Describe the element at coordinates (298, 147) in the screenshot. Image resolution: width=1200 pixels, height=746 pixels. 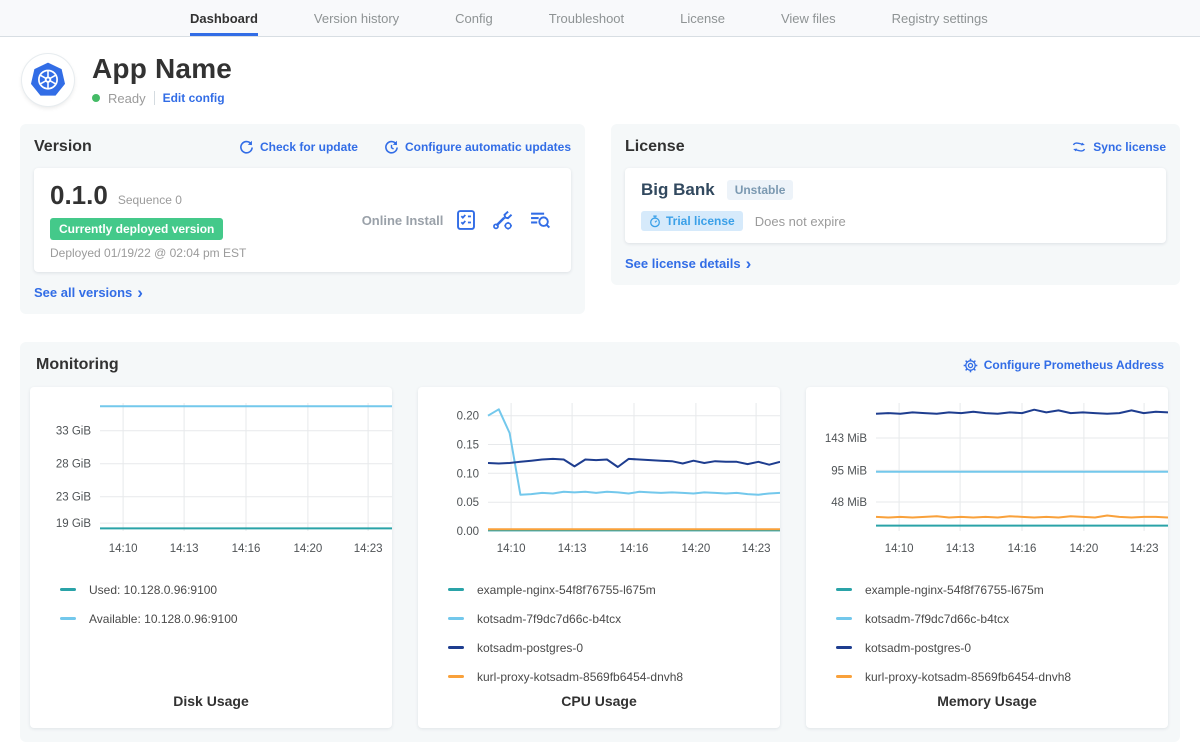
I see `check-for-update-button: Check for update` at that location.